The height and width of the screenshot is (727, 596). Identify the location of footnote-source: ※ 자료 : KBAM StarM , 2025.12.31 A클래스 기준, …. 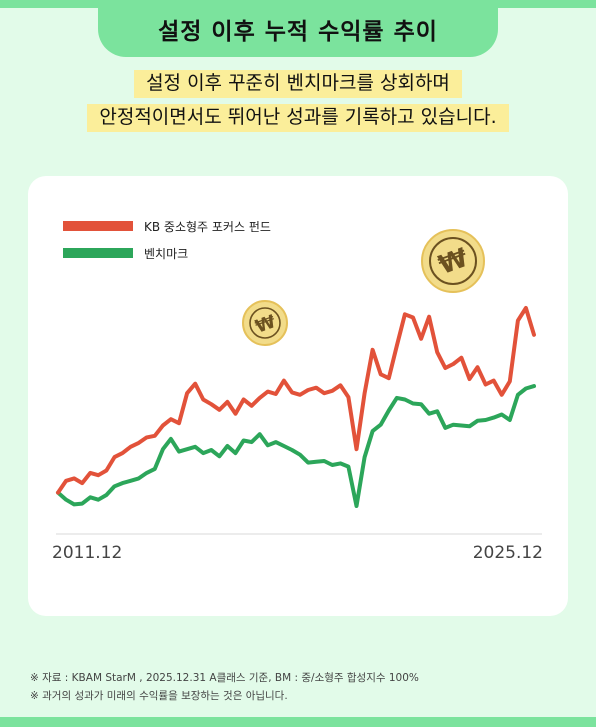
(224, 678).